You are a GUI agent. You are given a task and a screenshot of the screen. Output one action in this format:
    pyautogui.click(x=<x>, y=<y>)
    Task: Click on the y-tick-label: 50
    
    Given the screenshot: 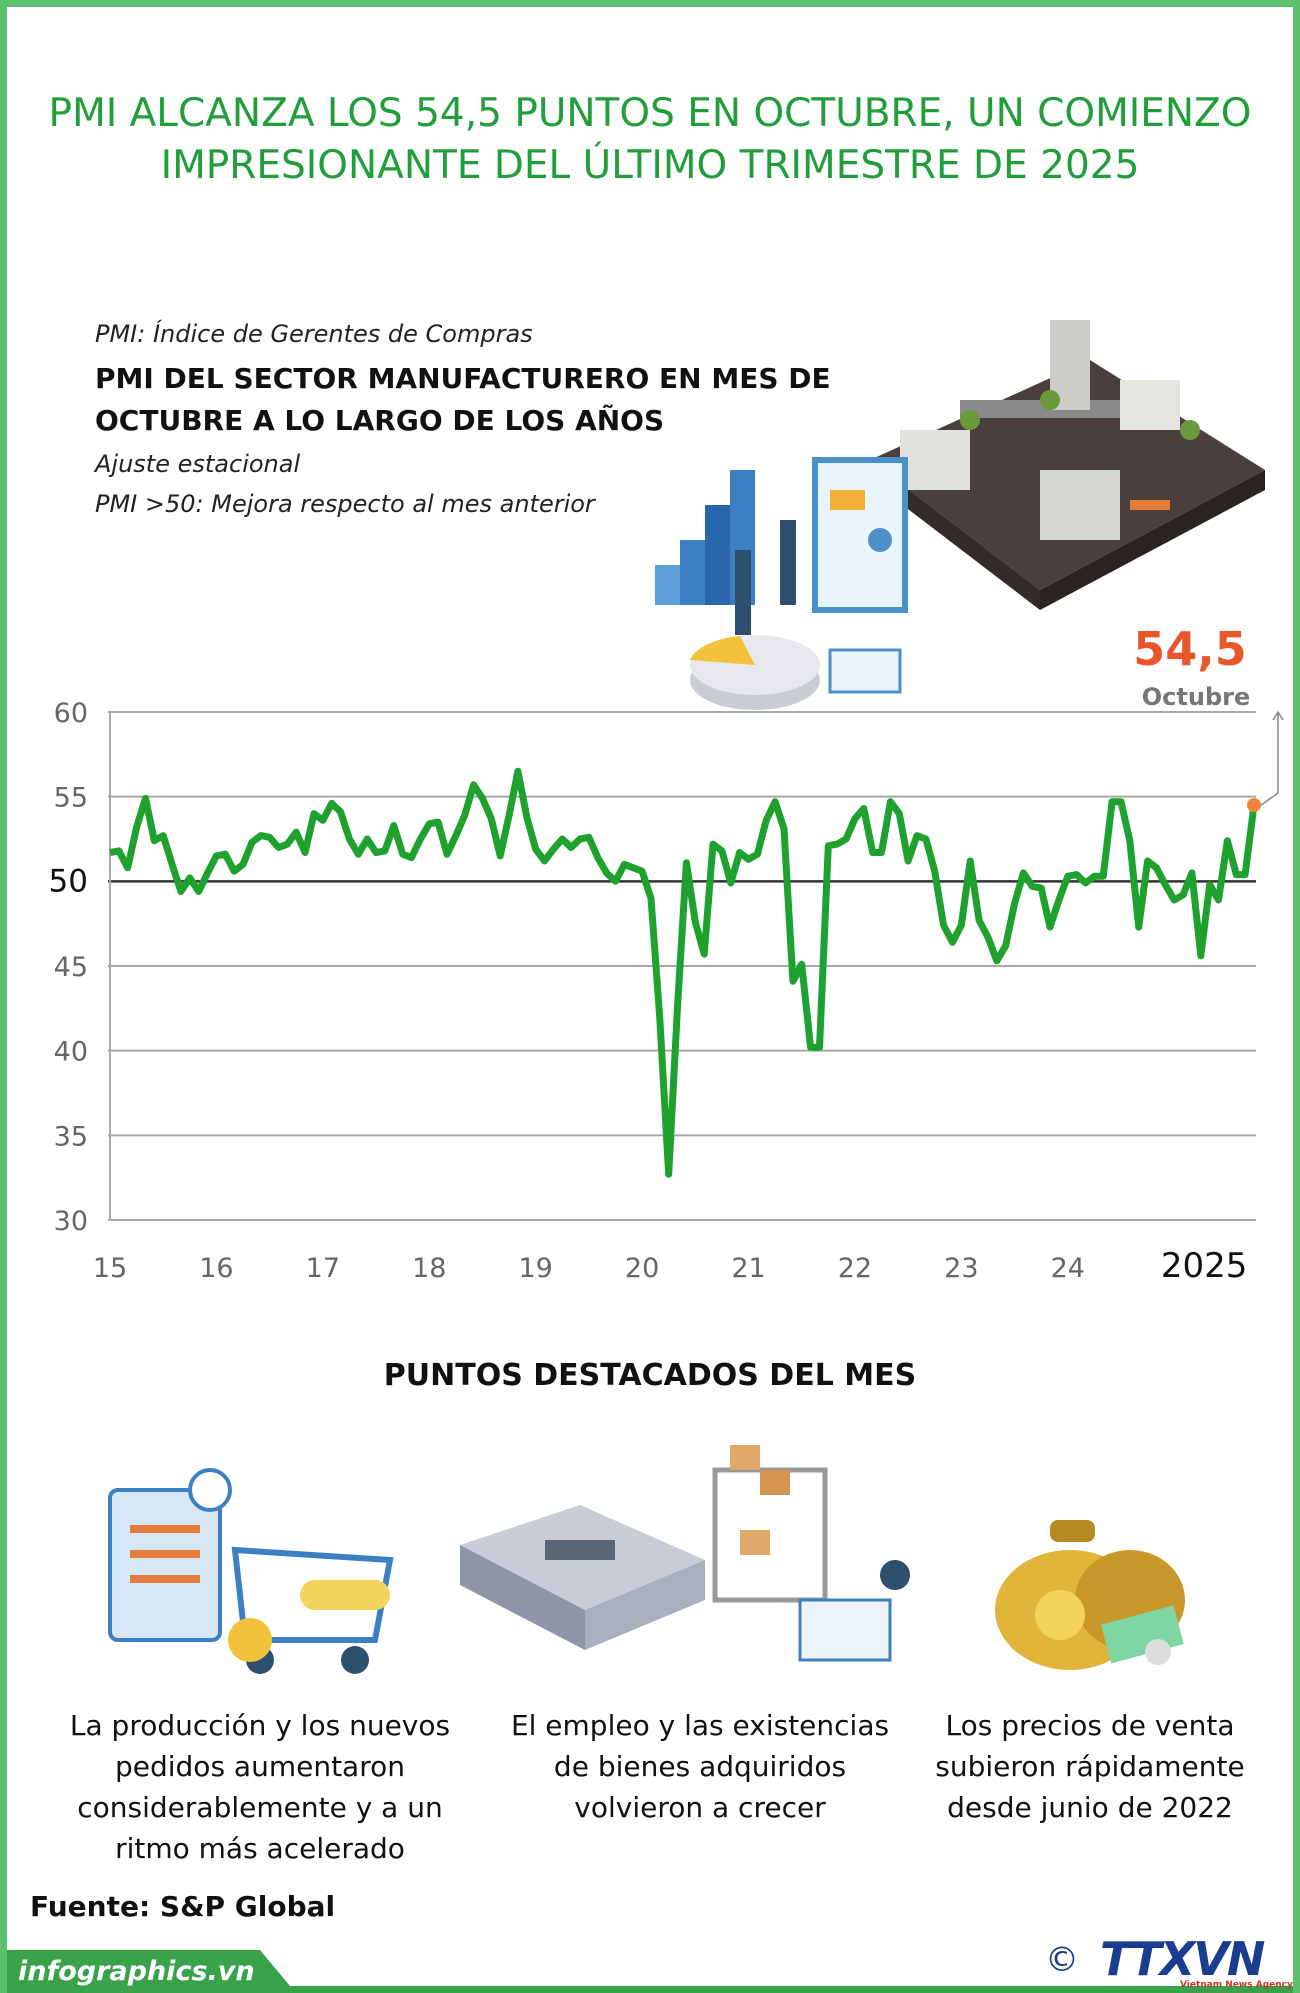 What is the action you would take?
    pyautogui.click(x=68, y=881)
    